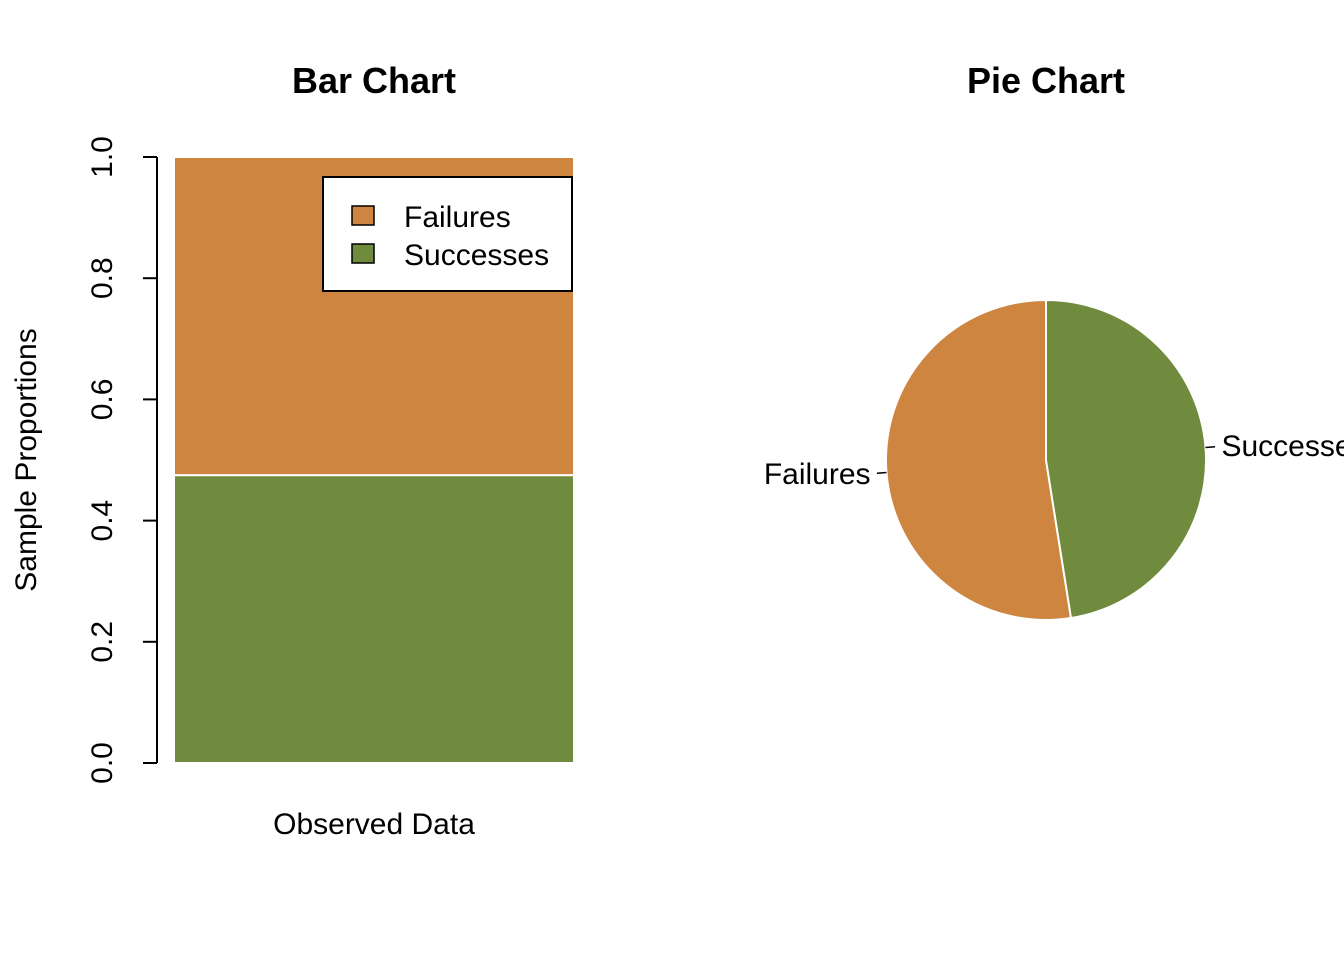  Describe the element at coordinates (1282, 446) in the screenshot. I see `pie-label-successes: Successes` at that location.